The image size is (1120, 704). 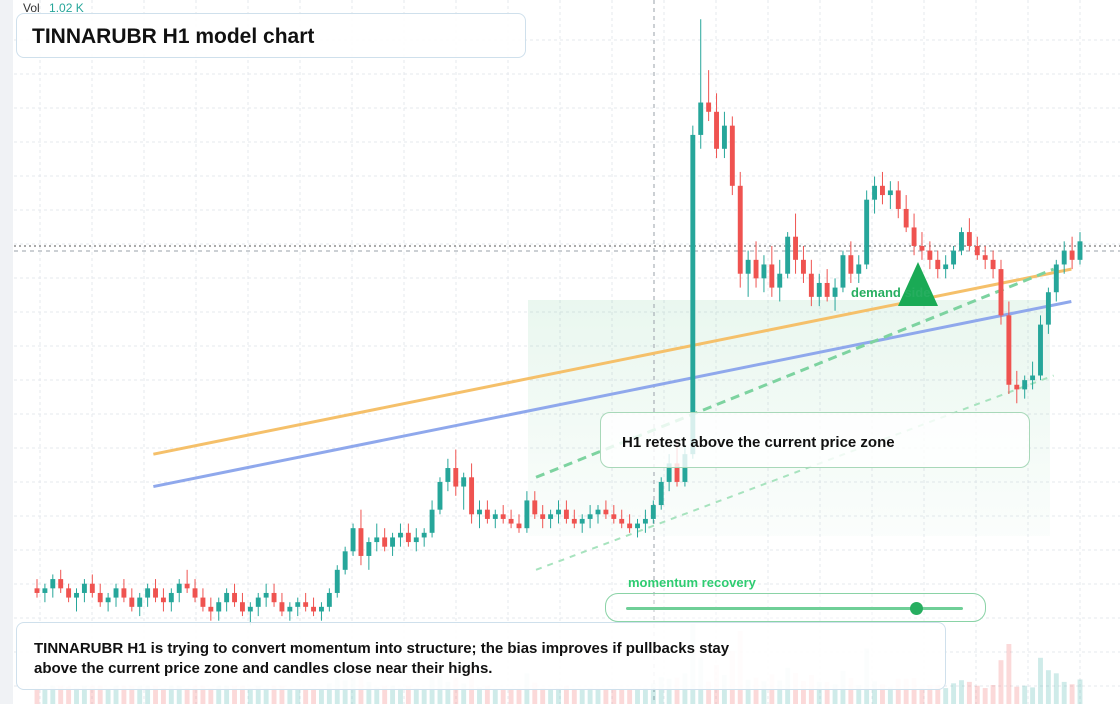 I want to click on momentum-knob, so click(x=916, y=608).